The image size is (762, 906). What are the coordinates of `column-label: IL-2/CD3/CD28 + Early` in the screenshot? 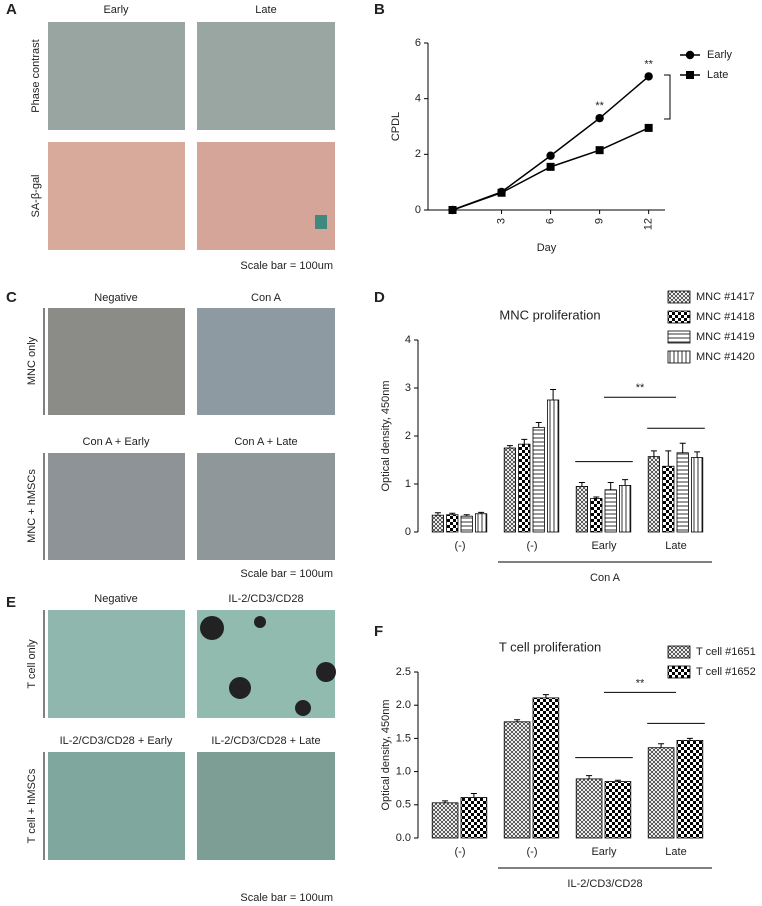 It's located at (116, 741).